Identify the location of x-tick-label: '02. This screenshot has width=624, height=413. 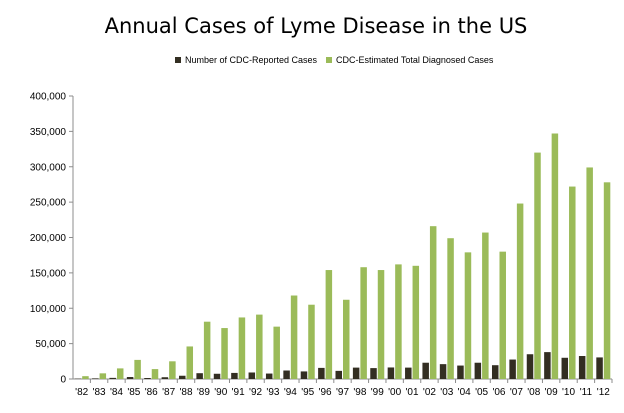
(429, 392).